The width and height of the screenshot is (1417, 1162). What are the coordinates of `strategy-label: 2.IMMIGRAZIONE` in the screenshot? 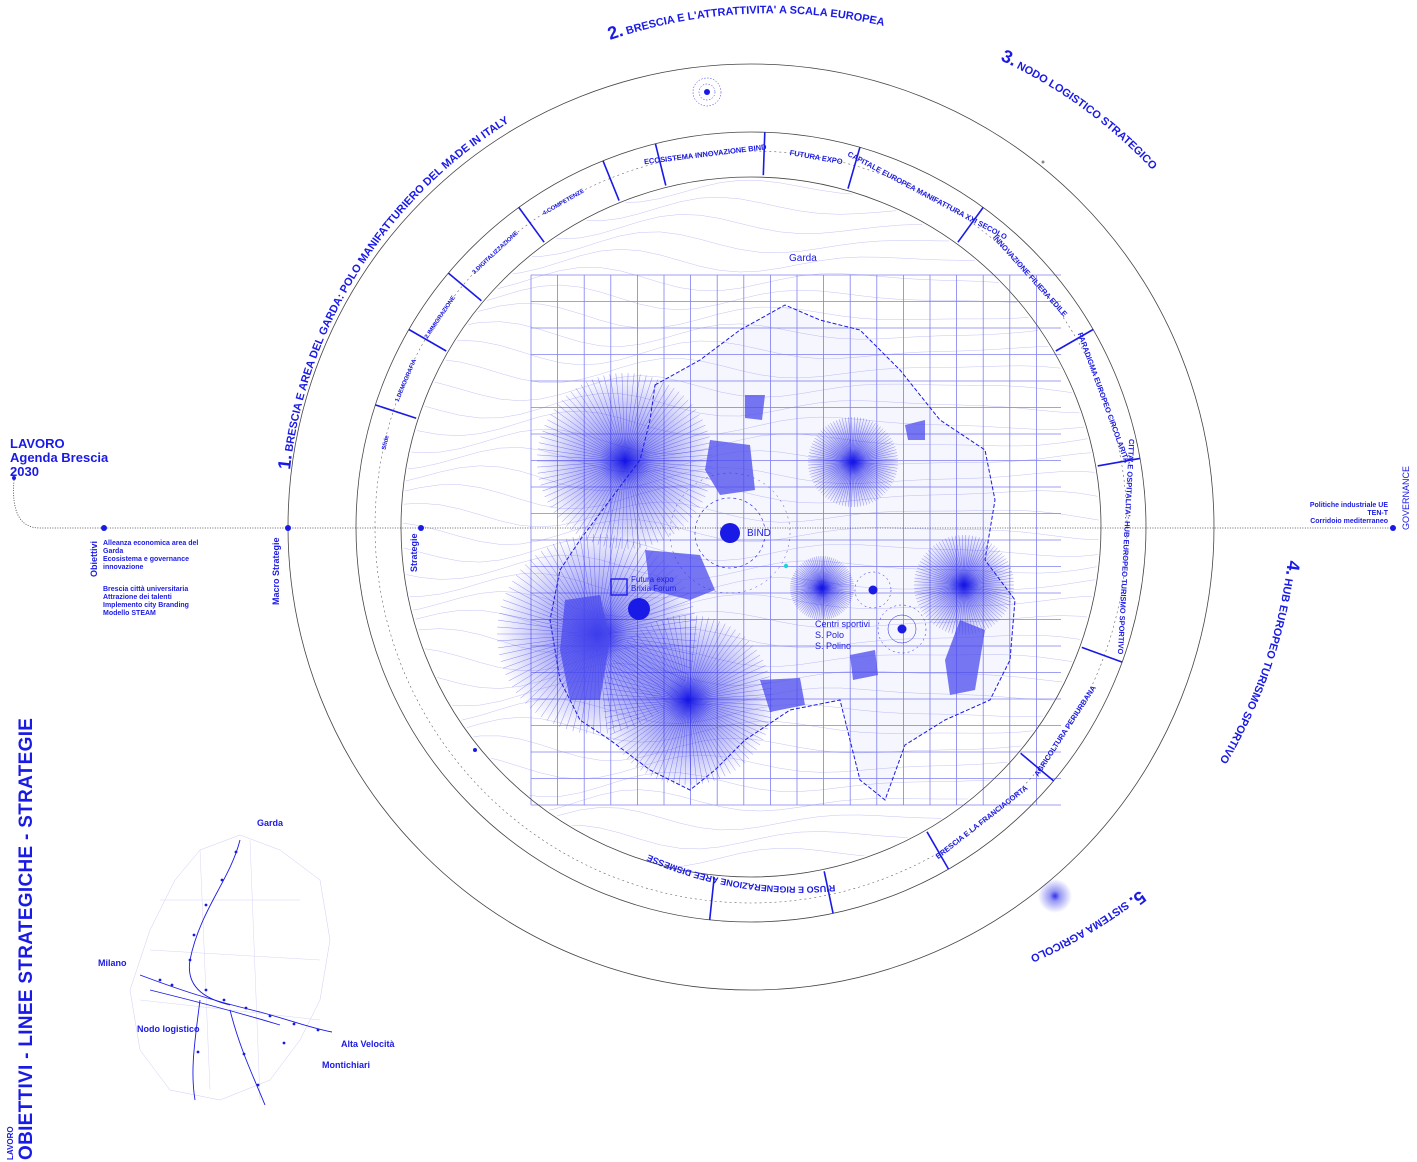 It's located at (440, 317).